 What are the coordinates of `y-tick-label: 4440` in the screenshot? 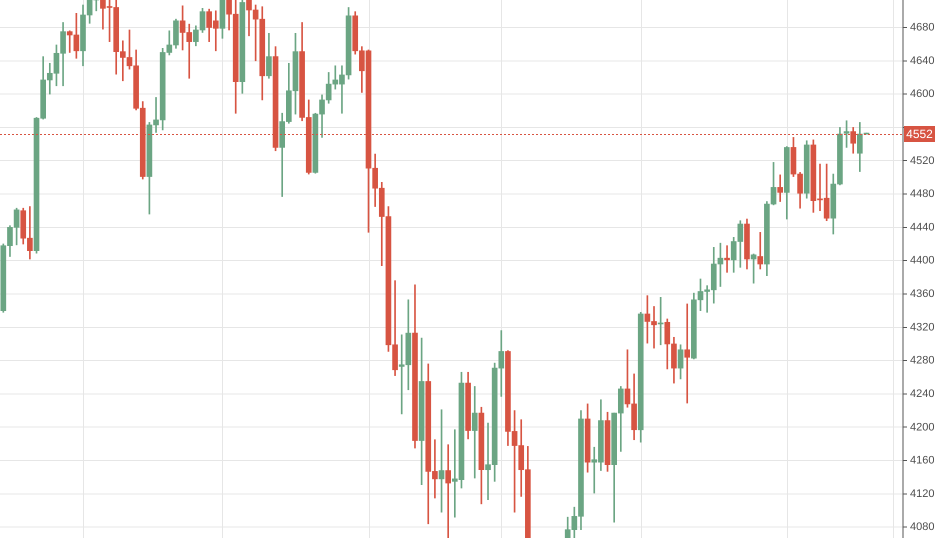 It's located at (922, 227).